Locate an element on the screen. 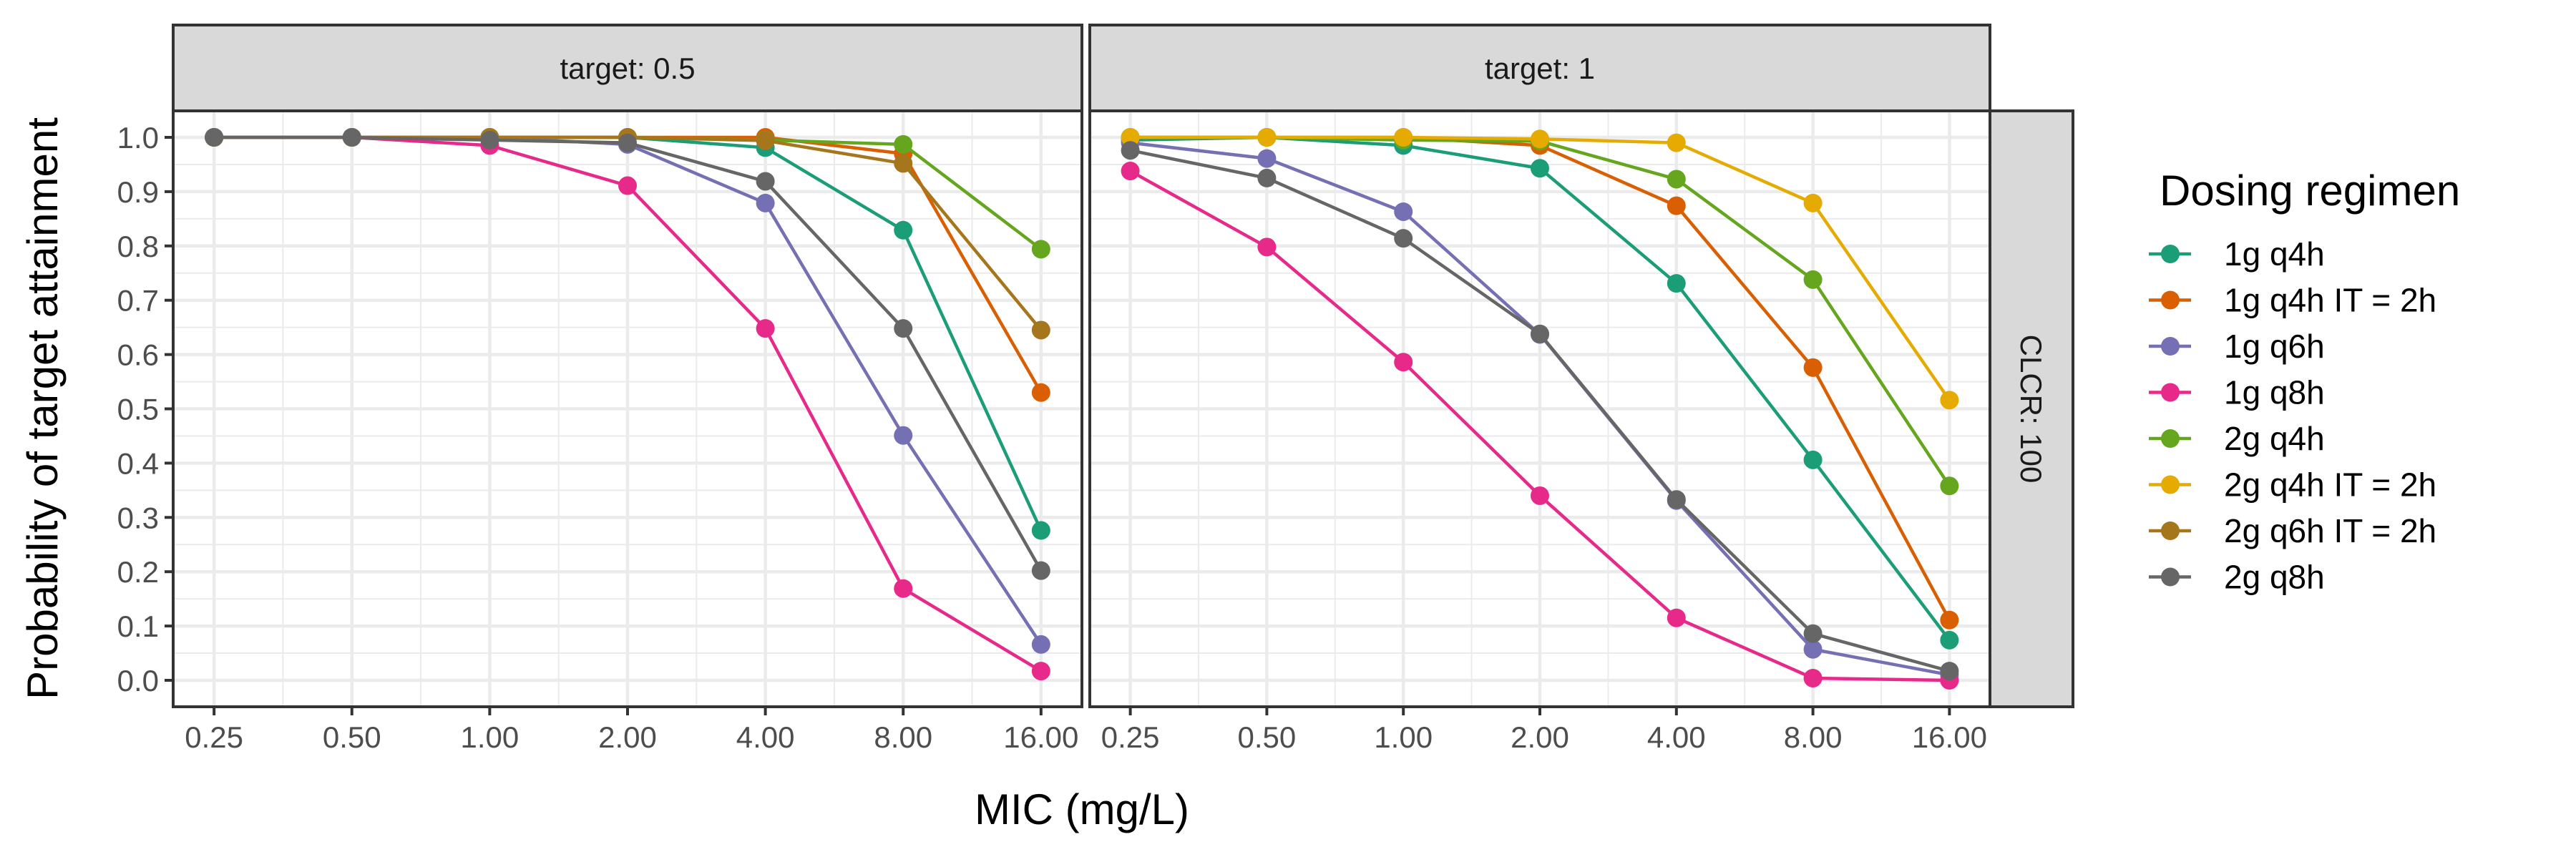 The width and height of the screenshot is (2576, 862). y-axis-title: Probability of target attainment is located at coordinates (43, 409).